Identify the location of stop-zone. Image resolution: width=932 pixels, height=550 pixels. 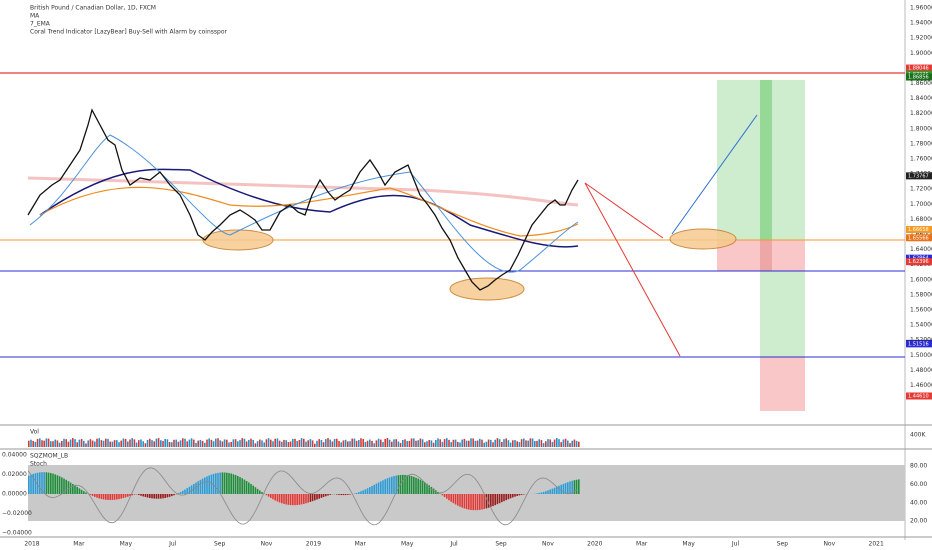
(782, 384).